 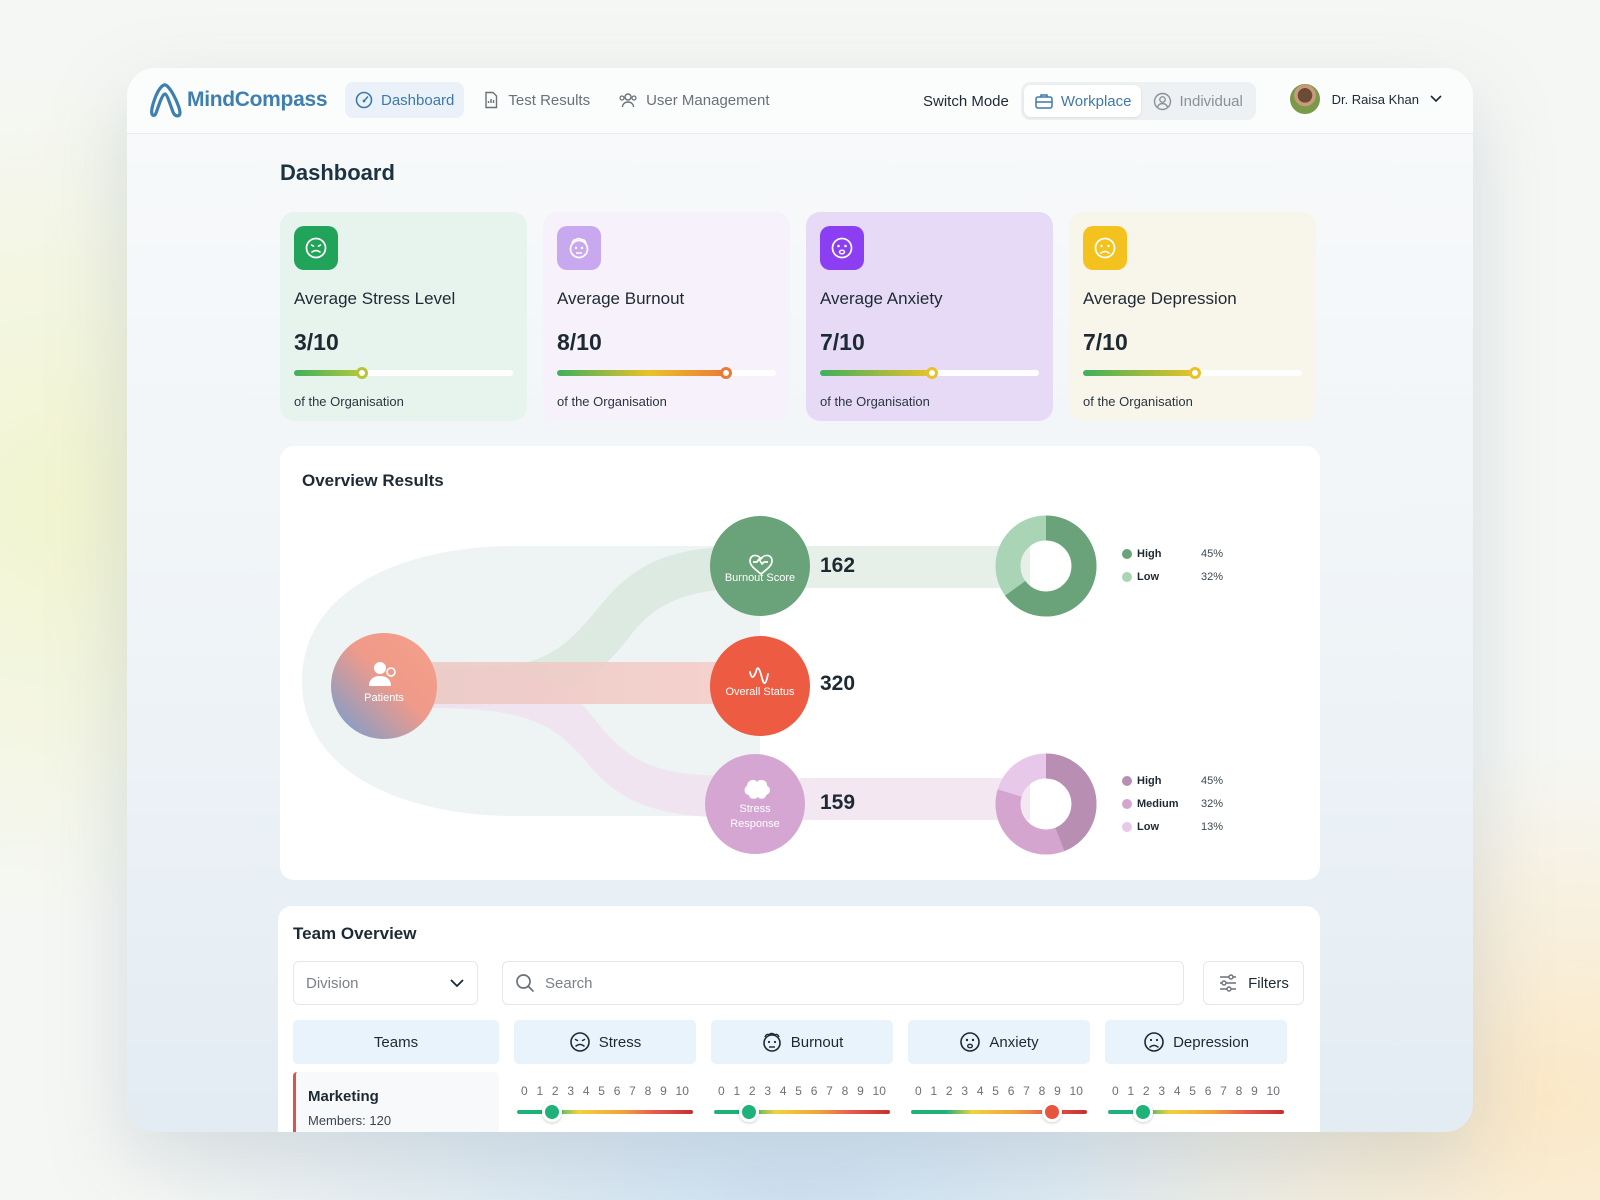 What do you see at coordinates (375, 298) in the screenshot?
I see `card-stress-title: Average Stress Level` at bounding box center [375, 298].